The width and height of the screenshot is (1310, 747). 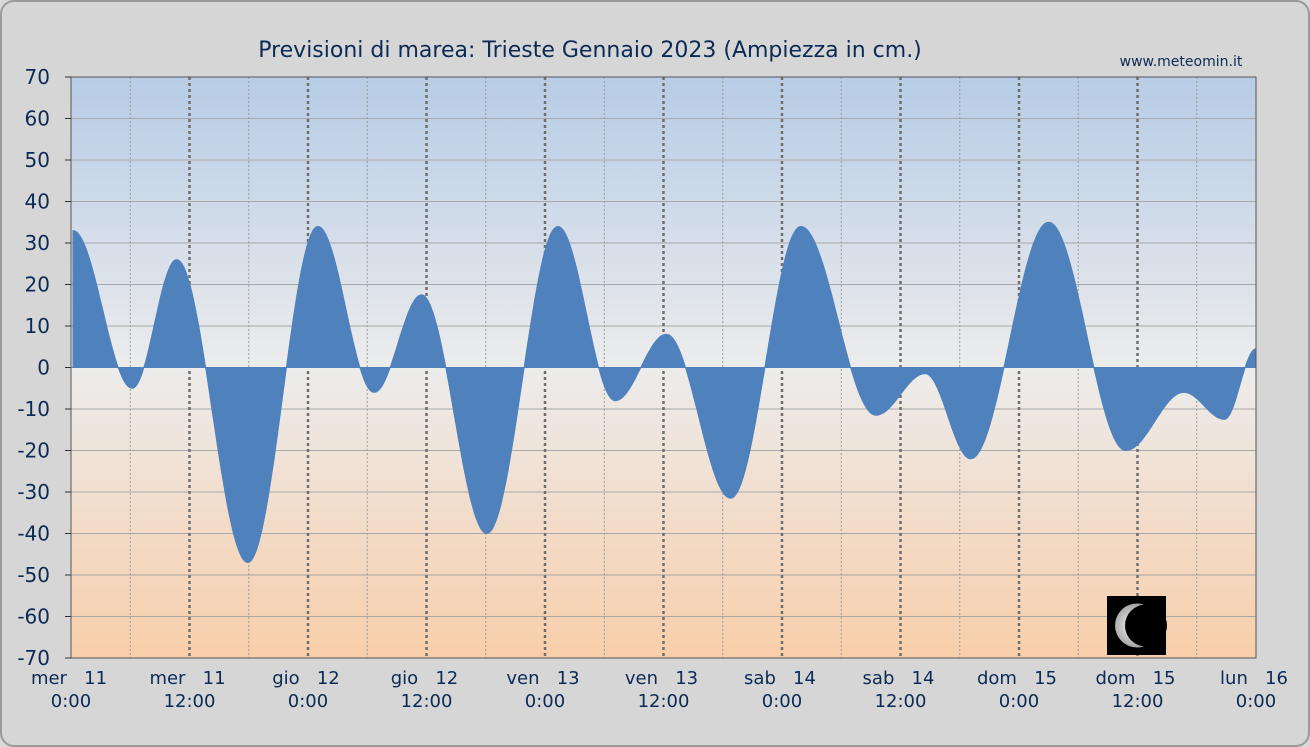 I want to click on y-axis-ticks: 70 60 50 40 30 20 10 0 -10 -20 -30 -40 -50 -60 -70, so click(x=44, y=367).